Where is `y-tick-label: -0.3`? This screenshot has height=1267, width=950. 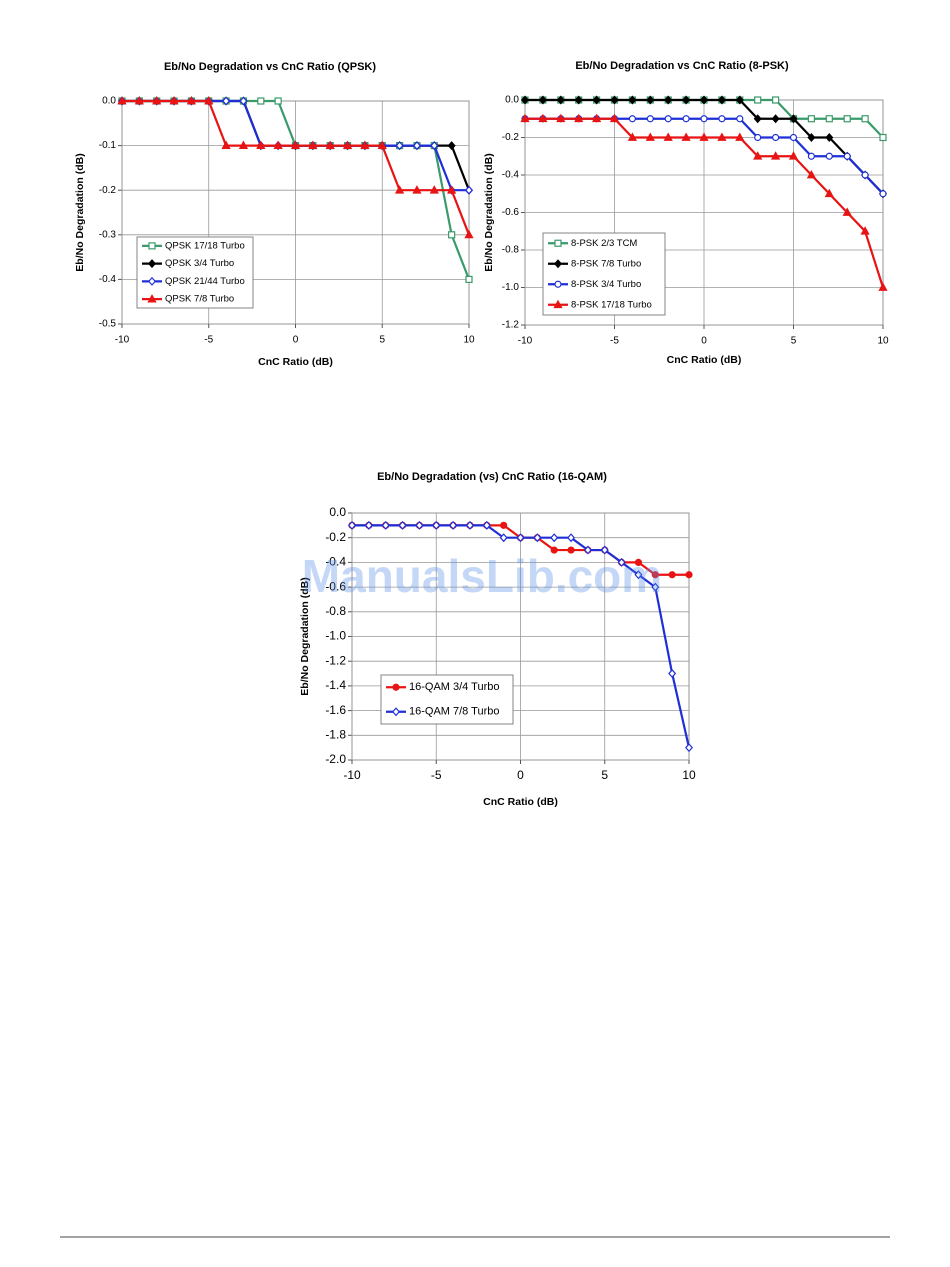
y-tick-label: -0.3 is located at coordinates (108, 234).